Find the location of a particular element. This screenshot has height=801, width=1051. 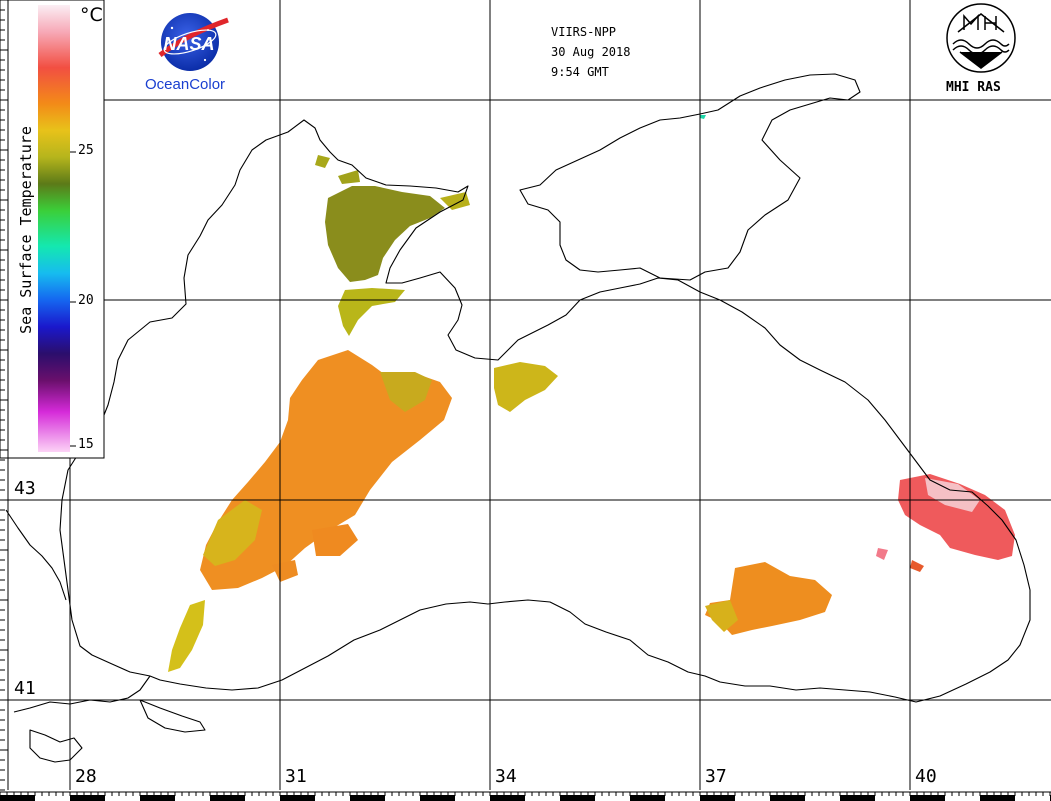

colorbar-title: Sea Surface Temperature is located at coordinates (26, 230).